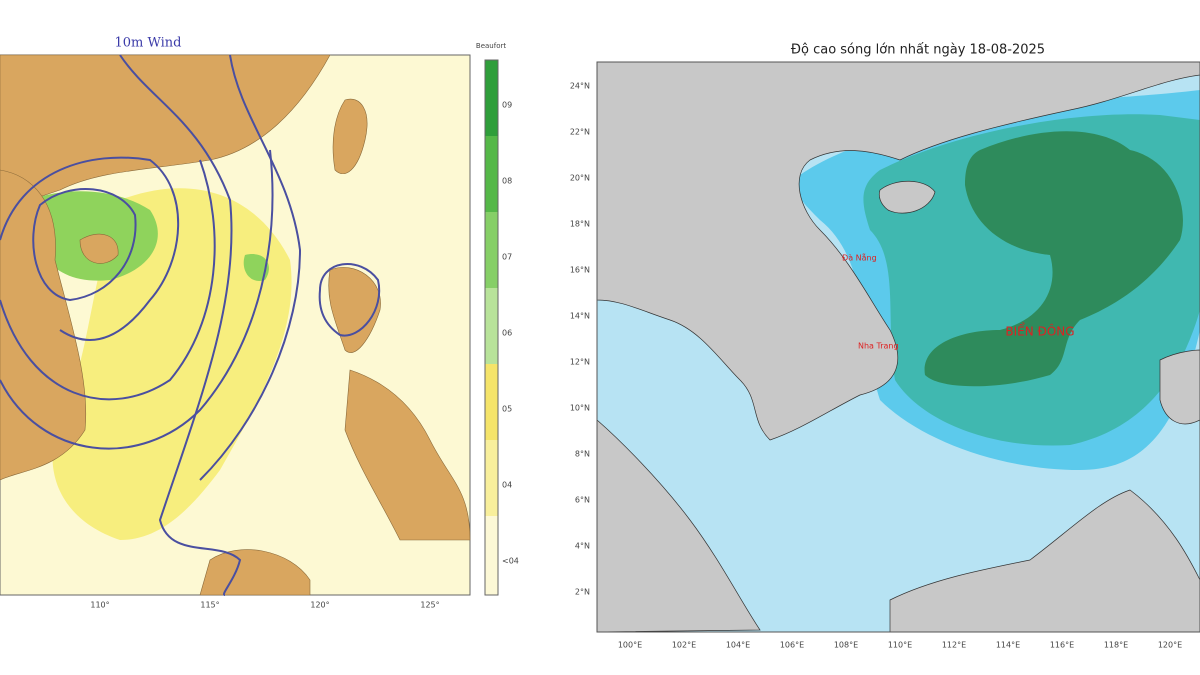 Image resolution: width=1200 pixels, height=675 pixels. Describe the element at coordinates (507, 409) in the screenshot. I see `colorbar-tick: 05` at that location.